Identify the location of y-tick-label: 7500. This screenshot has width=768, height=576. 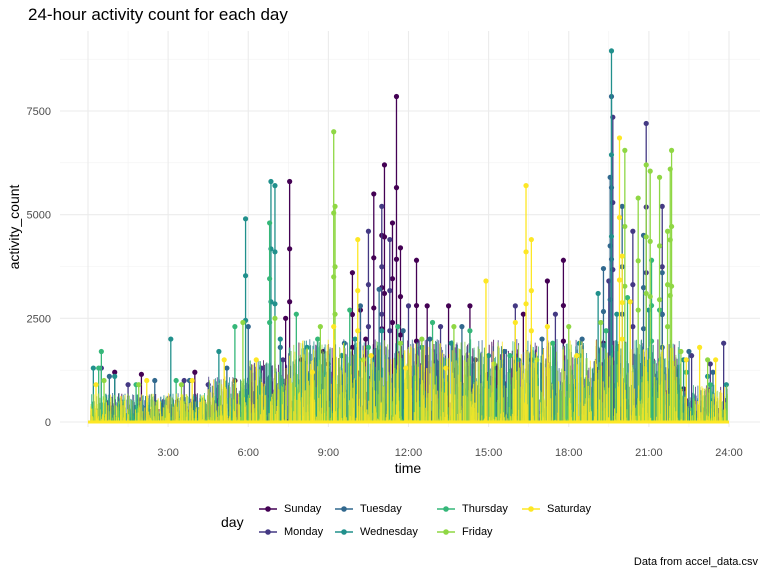
(39, 112).